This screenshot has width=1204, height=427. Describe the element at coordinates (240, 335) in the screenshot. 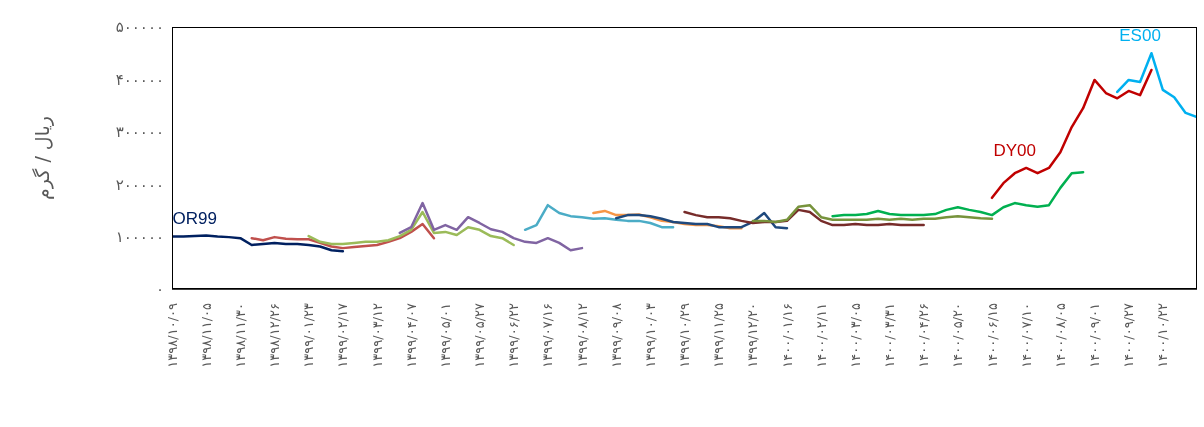

I see `x-tick-label: ۱۳۹۸/۱۱/۳۰` at that location.